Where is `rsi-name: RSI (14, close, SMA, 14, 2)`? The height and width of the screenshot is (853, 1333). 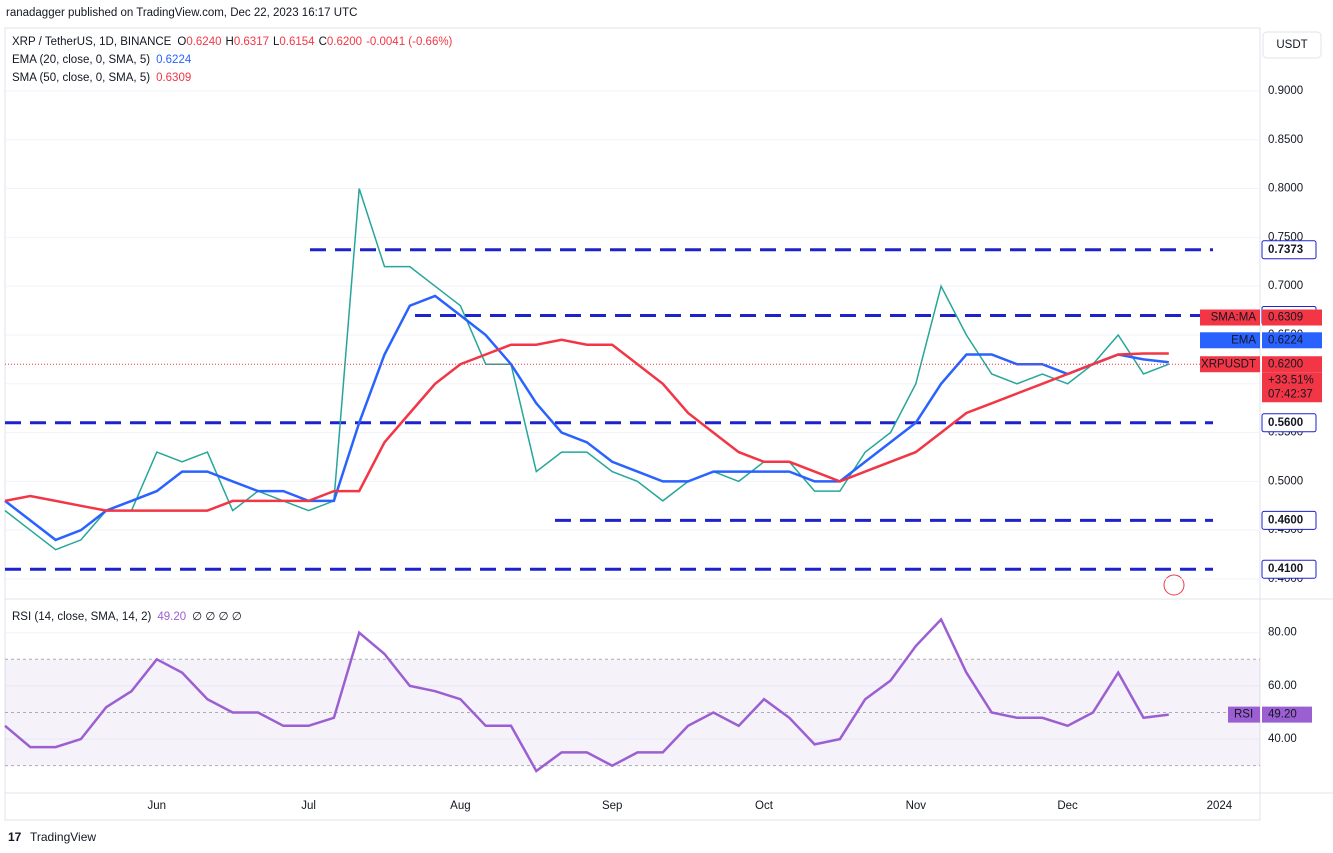
rsi-name: RSI (14, close, SMA, 14, 2) is located at coordinates (82, 617).